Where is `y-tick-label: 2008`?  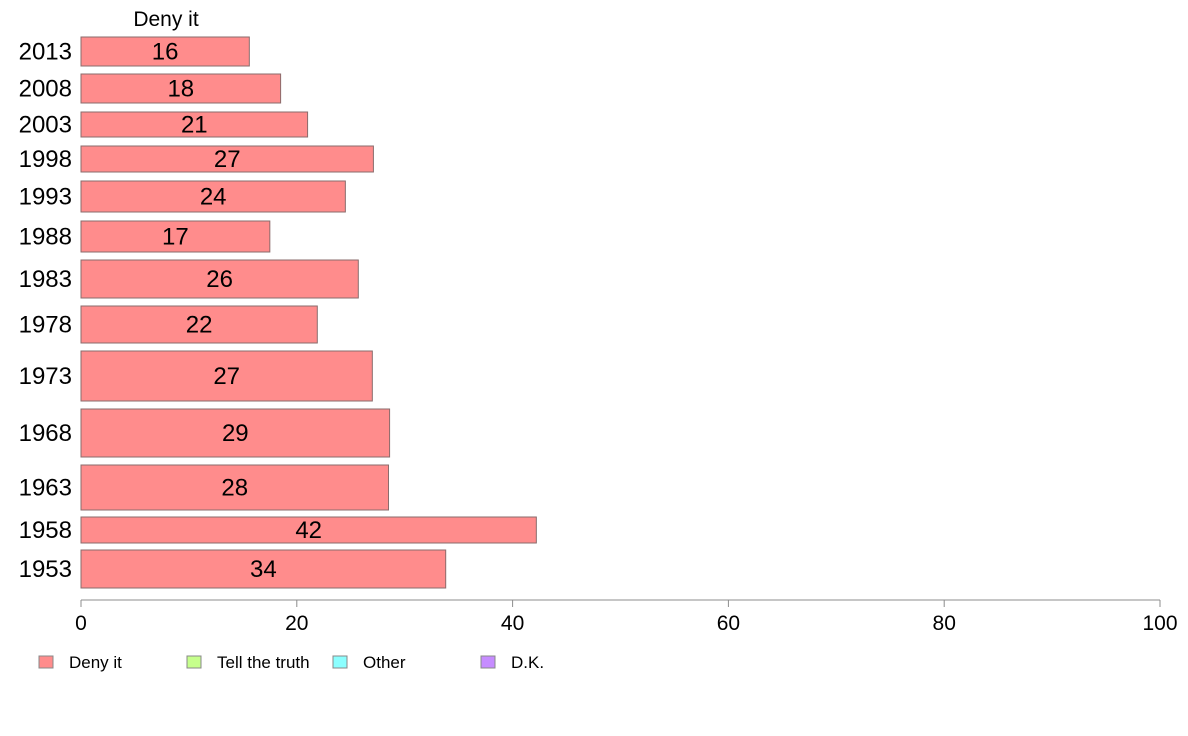
y-tick-label: 2008 is located at coordinates (45, 89).